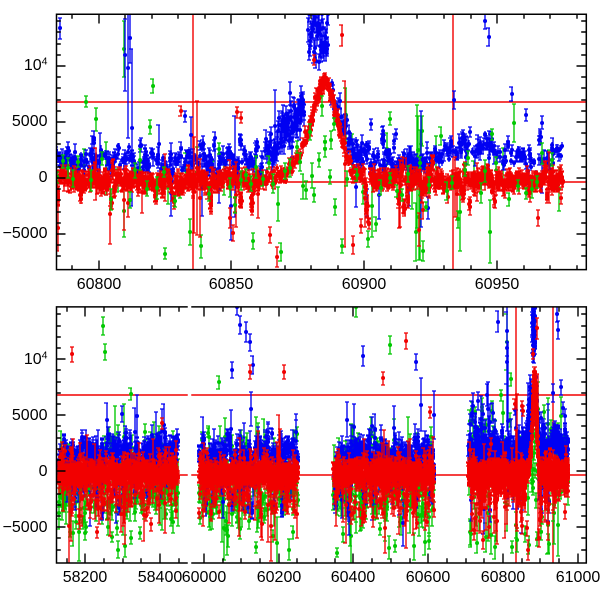 The image size is (600, 605). What do you see at coordinates (578, 577) in the screenshot?
I see `svg-text: 61000` at bounding box center [578, 577].